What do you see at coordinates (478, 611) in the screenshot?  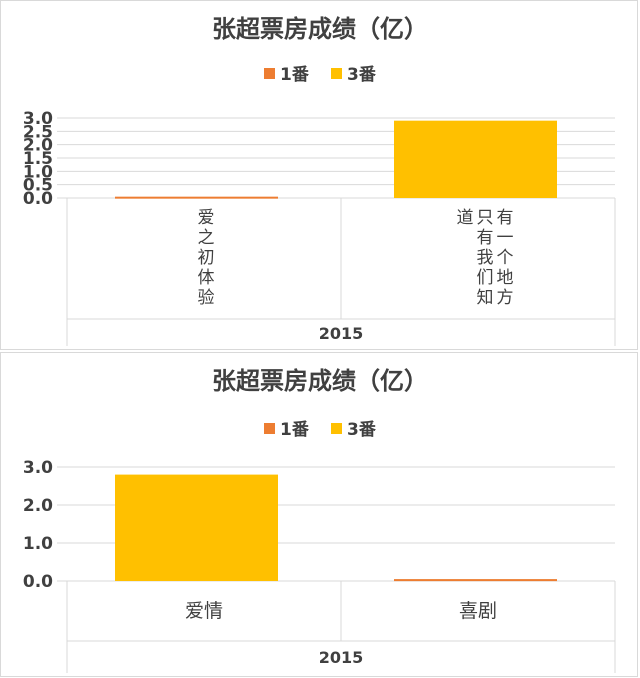 I see `category-label-2: 喜剧` at bounding box center [478, 611].